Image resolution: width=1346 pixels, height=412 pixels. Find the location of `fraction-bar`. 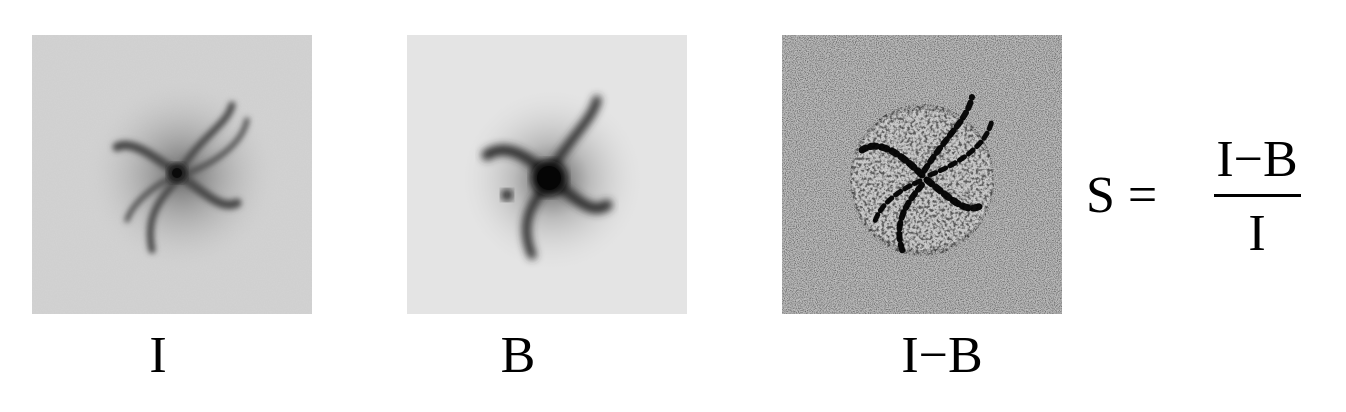

fraction-bar is located at coordinates (1257, 195).